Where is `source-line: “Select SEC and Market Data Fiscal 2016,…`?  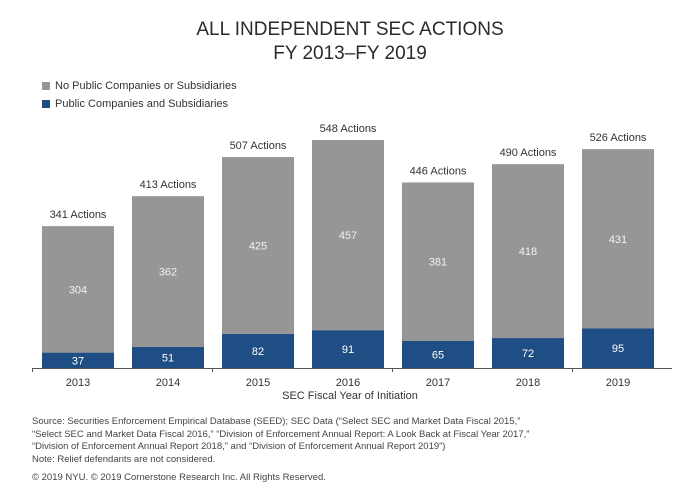 source-line: “Select SEC and Market Data Fiscal 2016,… is located at coordinates (281, 434).